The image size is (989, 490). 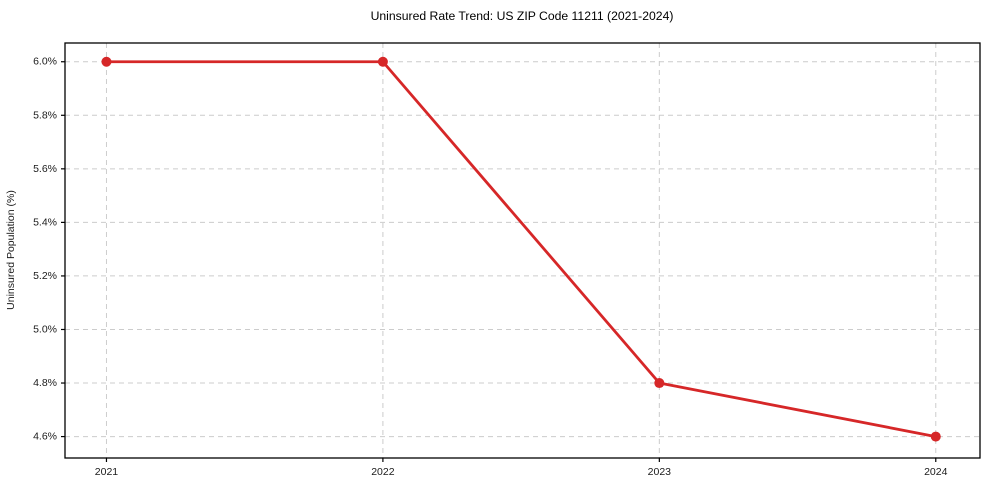 What do you see at coordinates (383, 472) in the screenshot?
I see `x-tick-label: 2022` at bounding box center [383, 472].